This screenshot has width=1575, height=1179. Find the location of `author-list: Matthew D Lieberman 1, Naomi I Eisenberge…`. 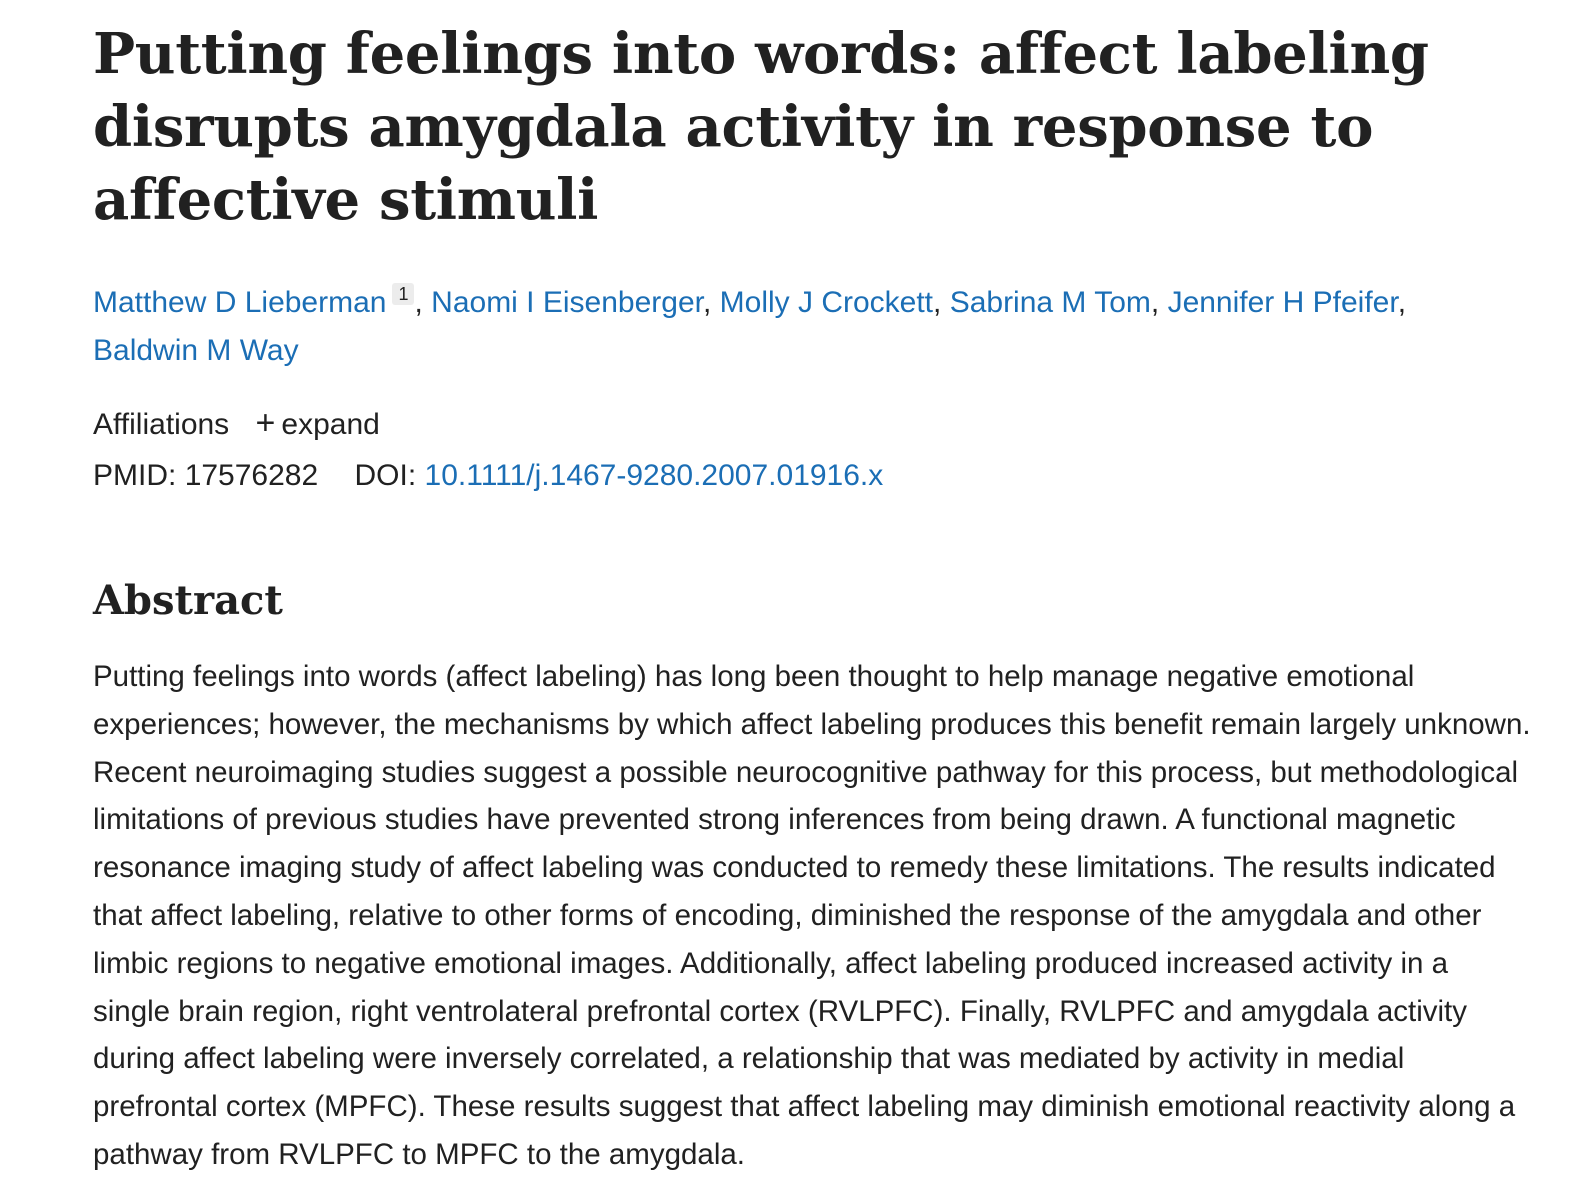

author-list: Matthew D Lieberman 1, Naomi I Eisenberge… is located at coordinates (750, 325).